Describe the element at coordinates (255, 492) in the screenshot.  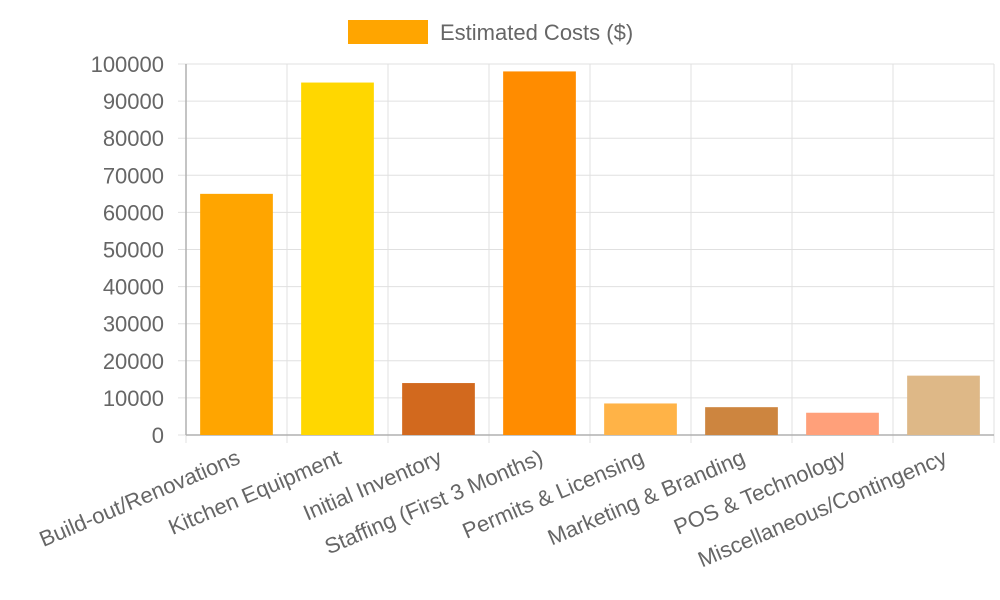
I see `x-tick-label: Kitchen Equipment` at that location.